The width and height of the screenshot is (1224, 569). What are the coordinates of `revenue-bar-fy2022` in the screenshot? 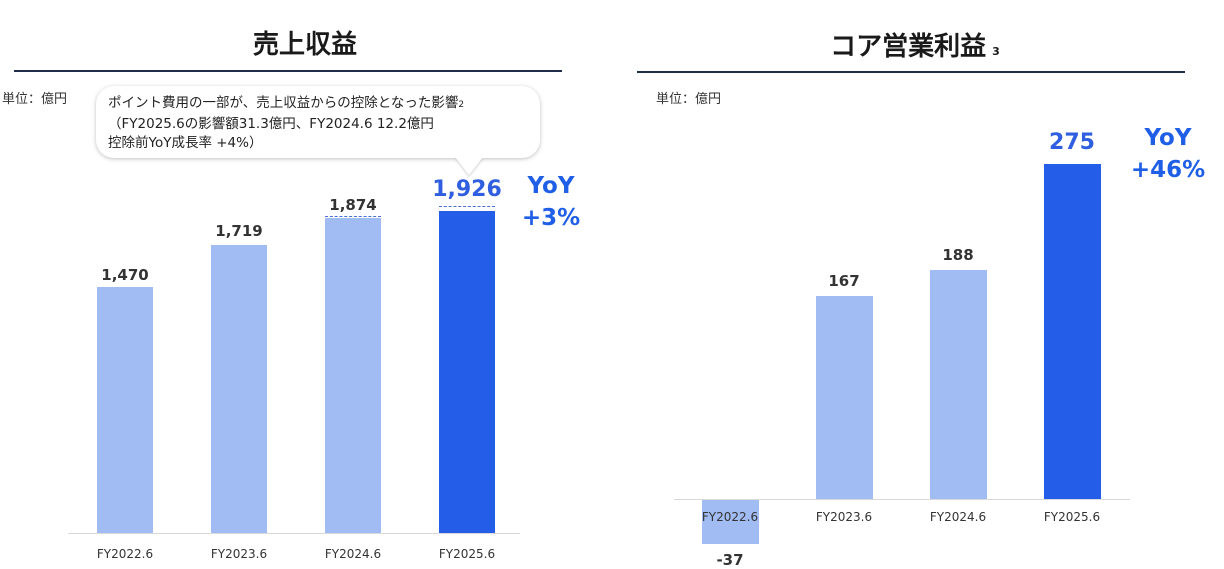 It's located at (125, 410).